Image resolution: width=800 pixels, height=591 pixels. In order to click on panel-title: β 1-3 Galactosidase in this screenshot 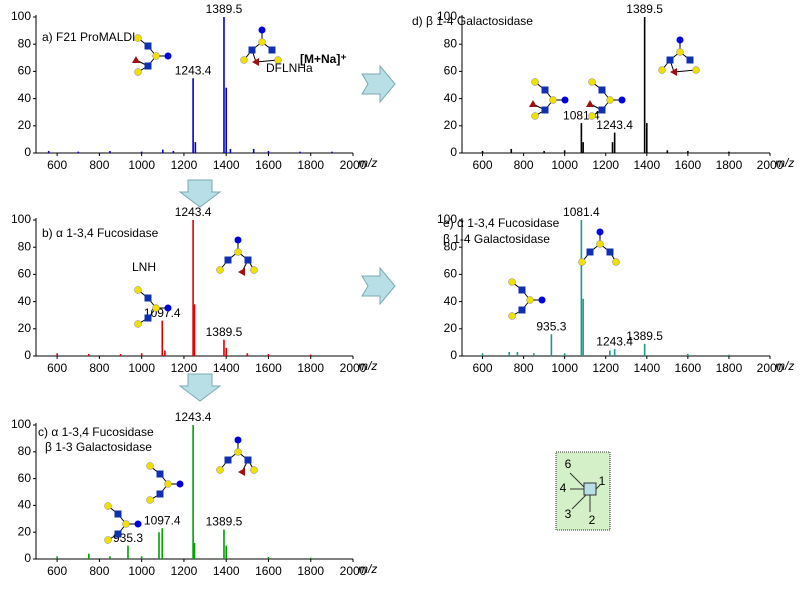, I will do `click(98, 447)`.